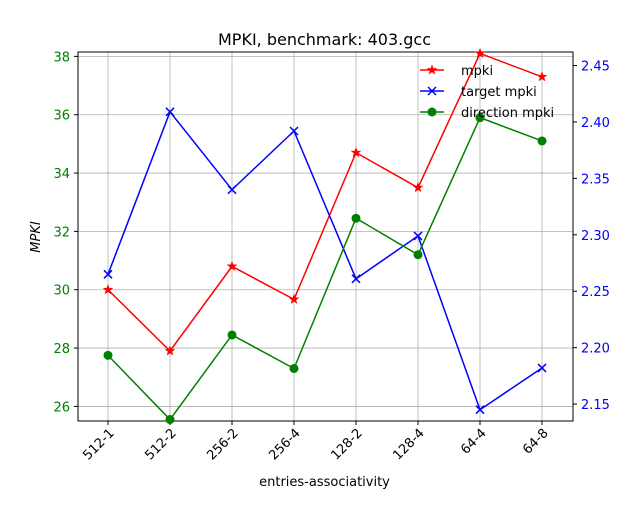 This screenshot has height=519, width=643. What do you see at coordinates (432, 69) in the screenshot?
I see `legend-marker-mpki` at bounding box center [432, 69].